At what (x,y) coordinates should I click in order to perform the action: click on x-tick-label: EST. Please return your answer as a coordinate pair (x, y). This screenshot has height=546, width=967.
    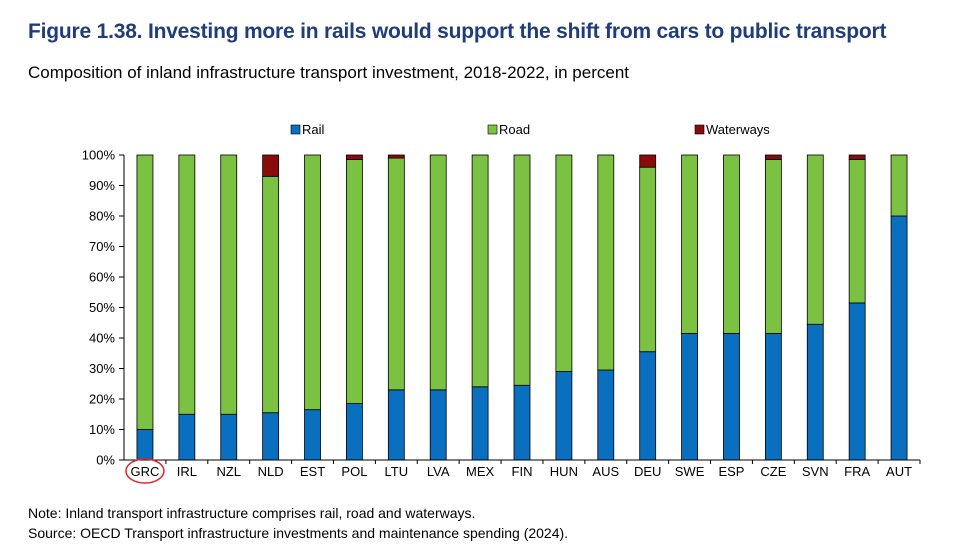
    Looking at the image, I should click on (312, 471).